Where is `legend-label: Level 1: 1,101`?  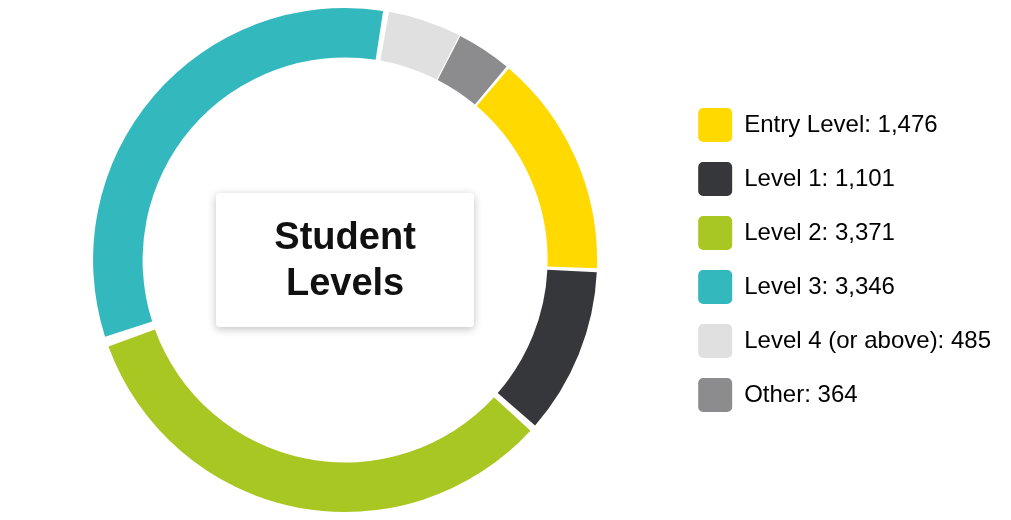 legend-label: Level 1: 1,101 is located at coordinates (819, 177).